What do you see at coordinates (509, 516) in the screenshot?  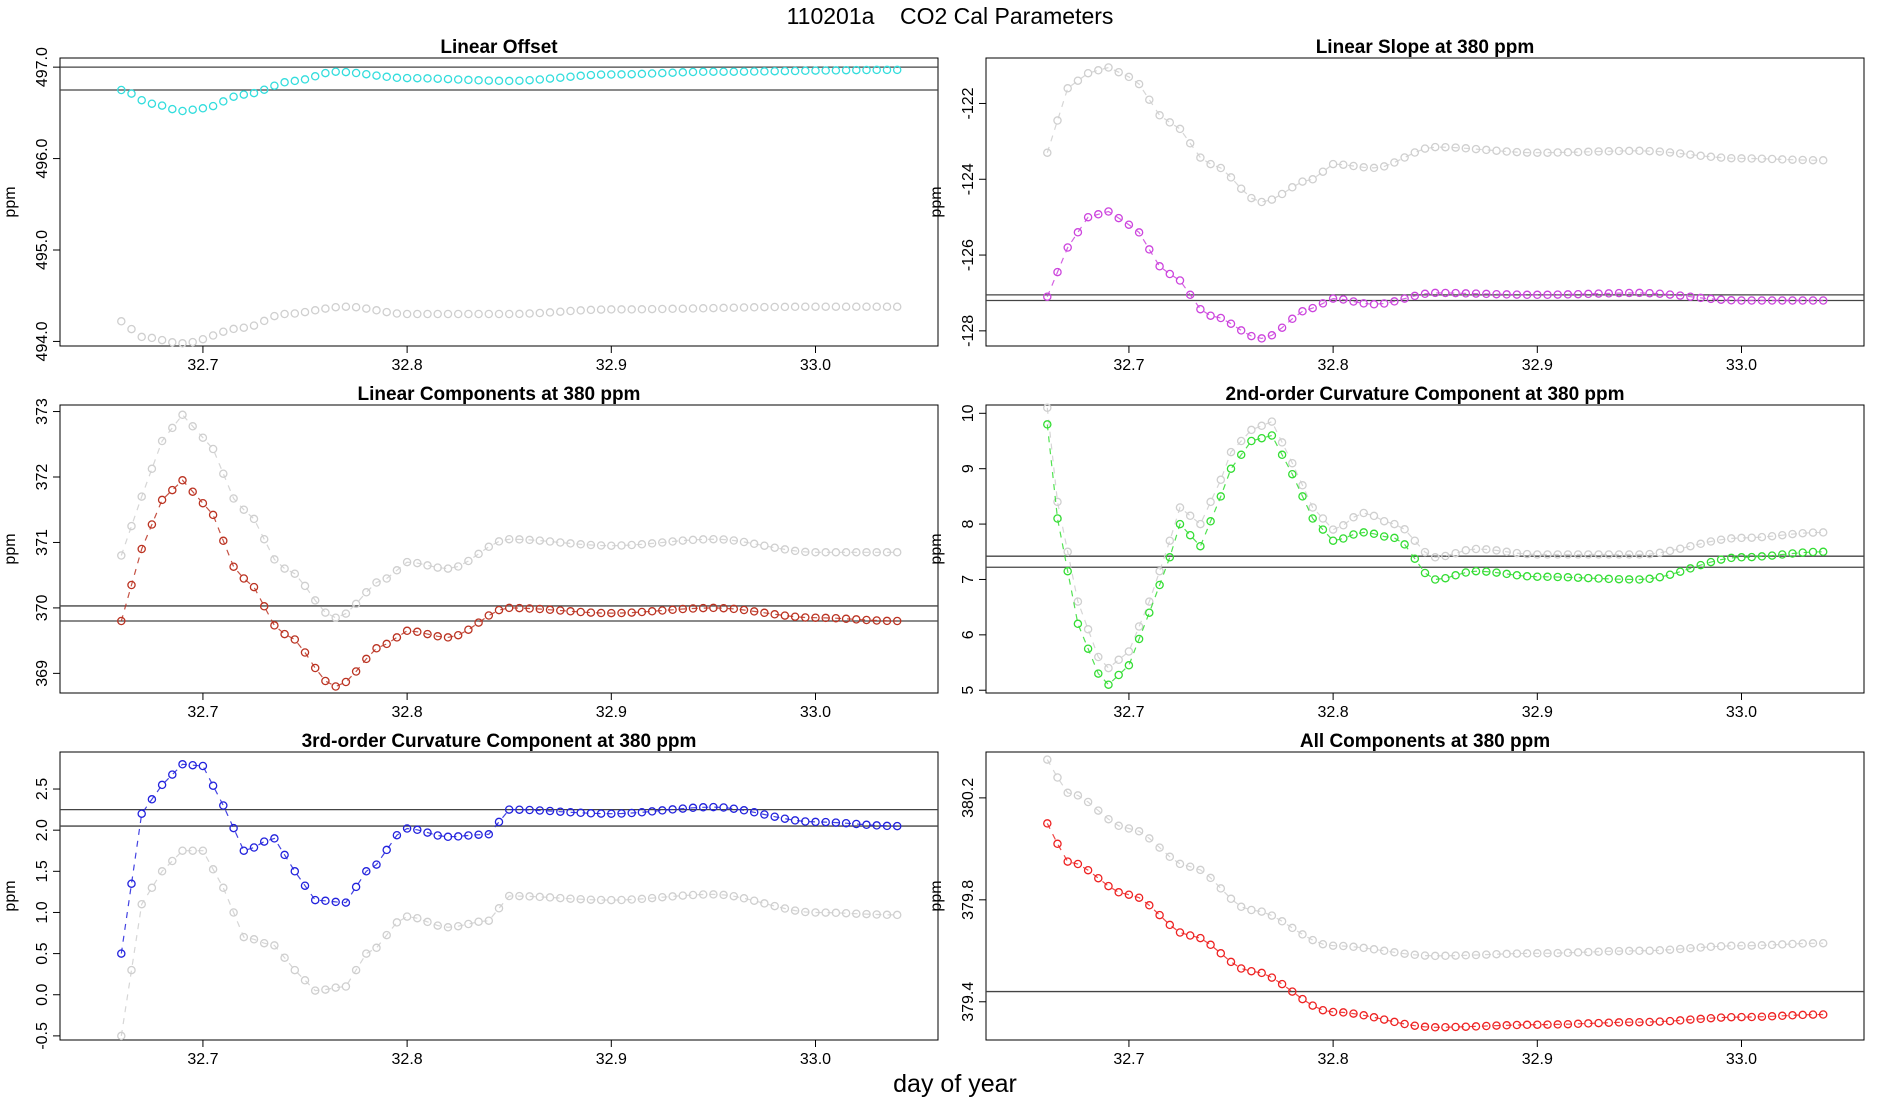 I see `series-reference` at bounding box center [509, 516].